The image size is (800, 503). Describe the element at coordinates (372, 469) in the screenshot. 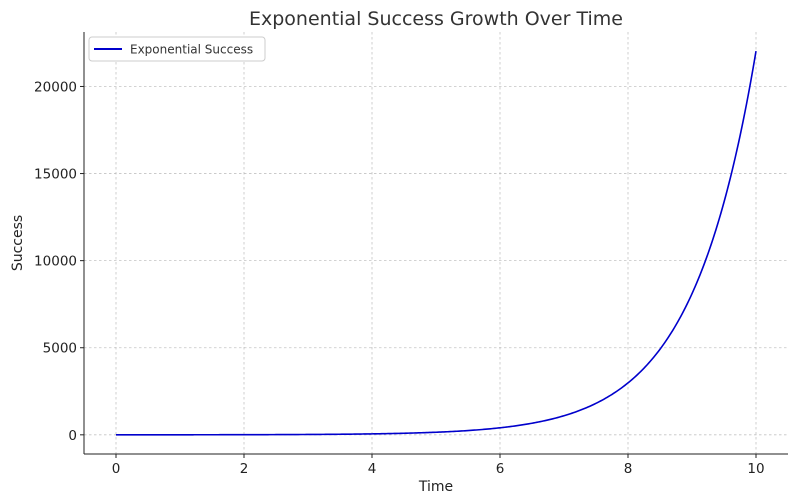

I see `x-tick-label: 4` at that location.